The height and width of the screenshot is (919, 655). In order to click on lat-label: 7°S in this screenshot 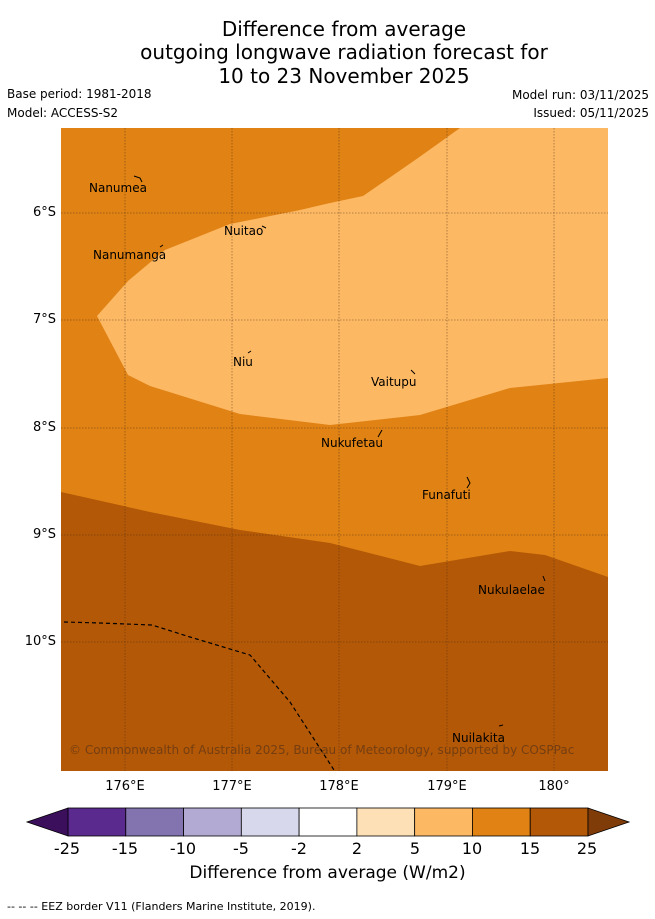, I will do `click(44, 319)`.